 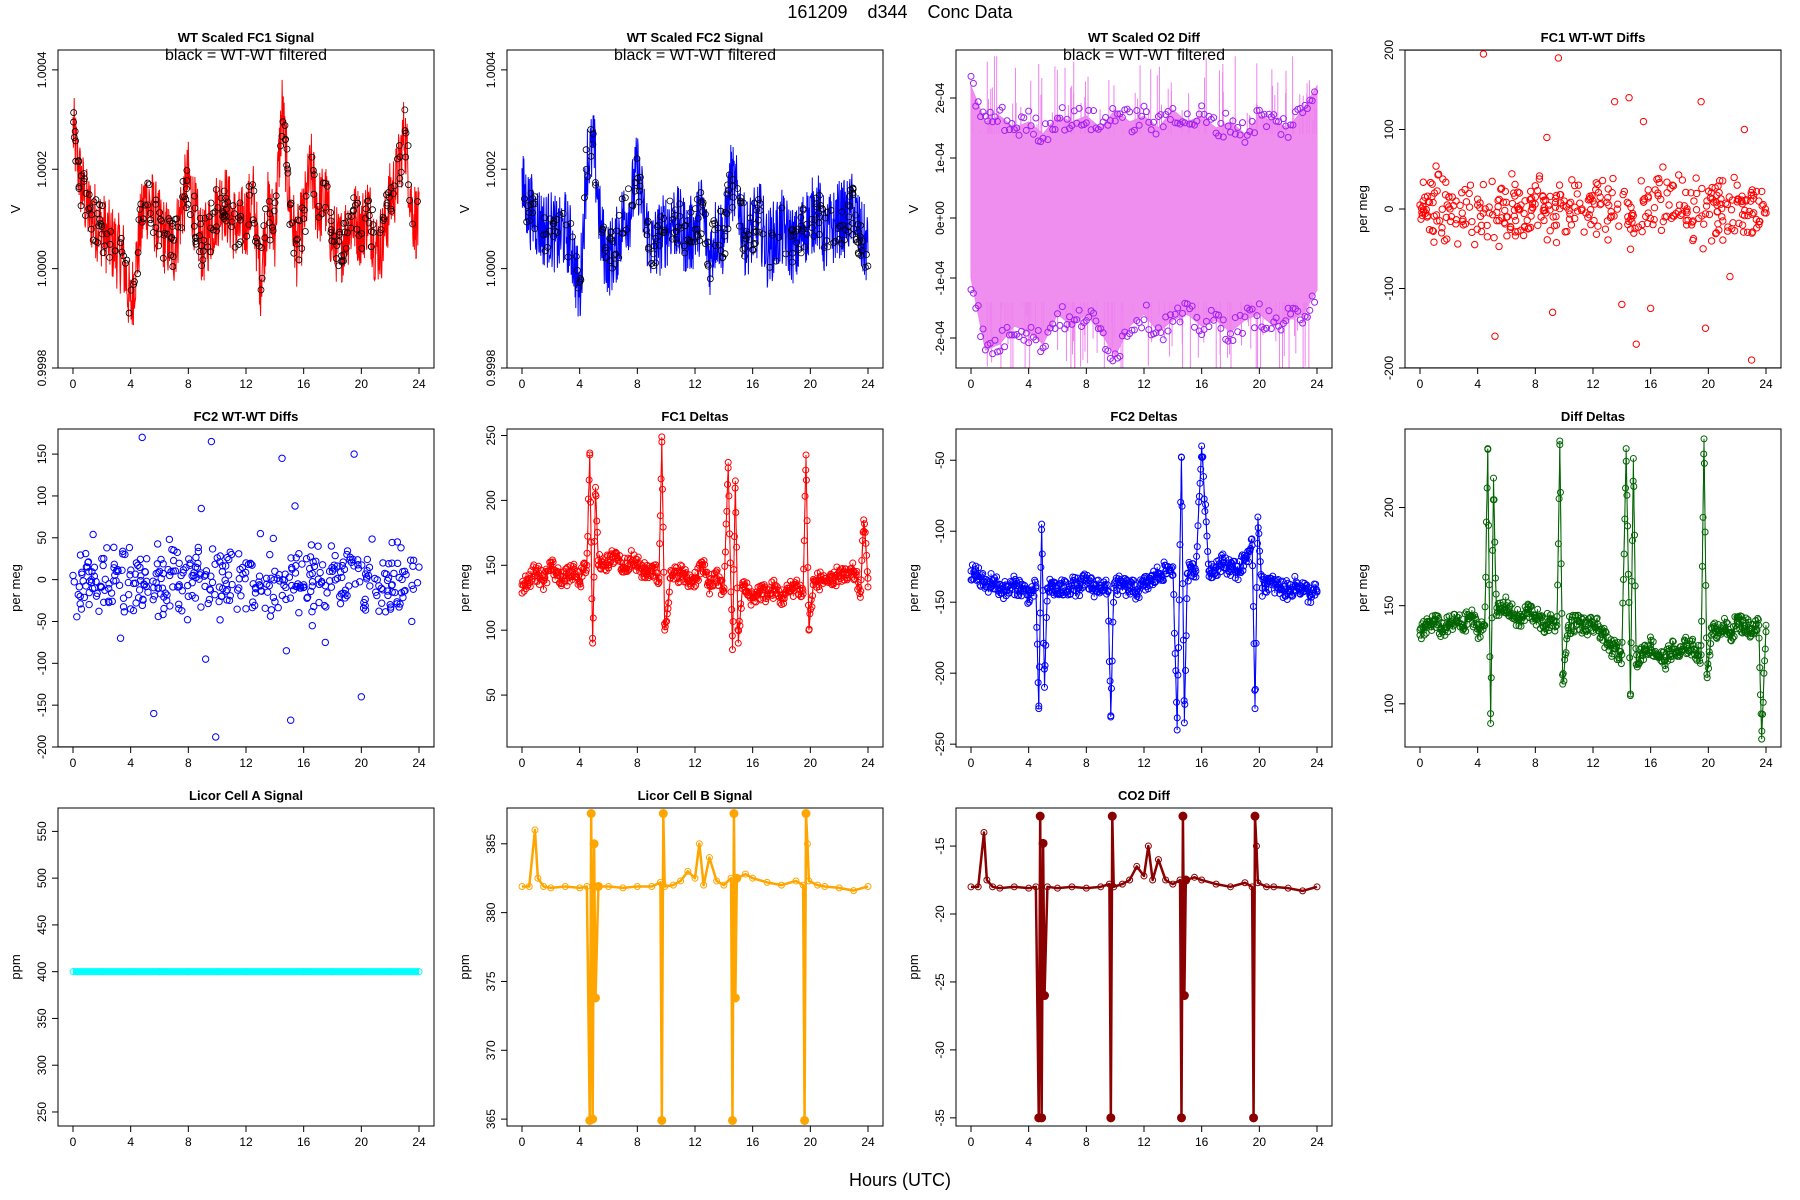 I want to click on y-tick-label: -200, so click(x=1389, y=368).